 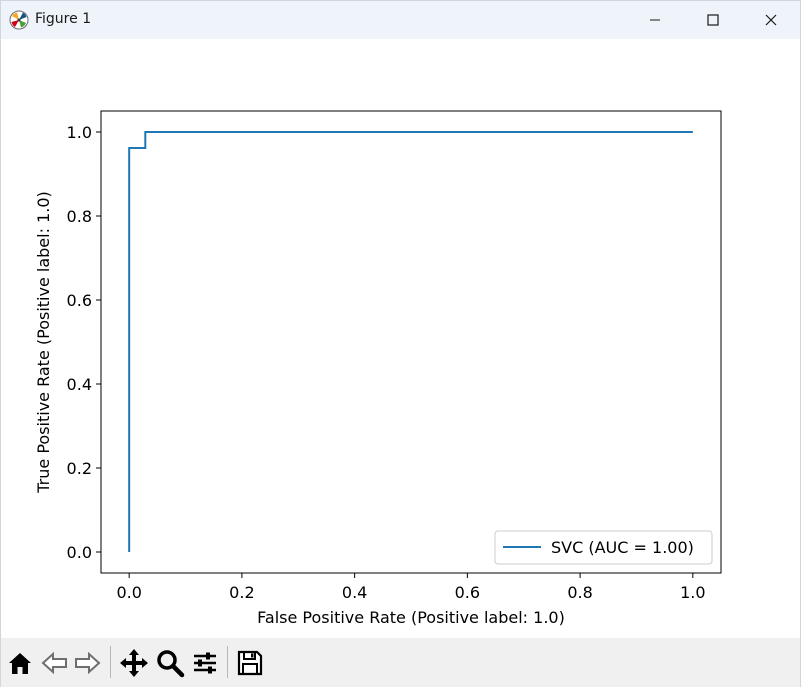 What do you see at coordinates (128, 592) in the screenshot?
I see `x-tick-label: 0.0` at bounding box center [128, 592].